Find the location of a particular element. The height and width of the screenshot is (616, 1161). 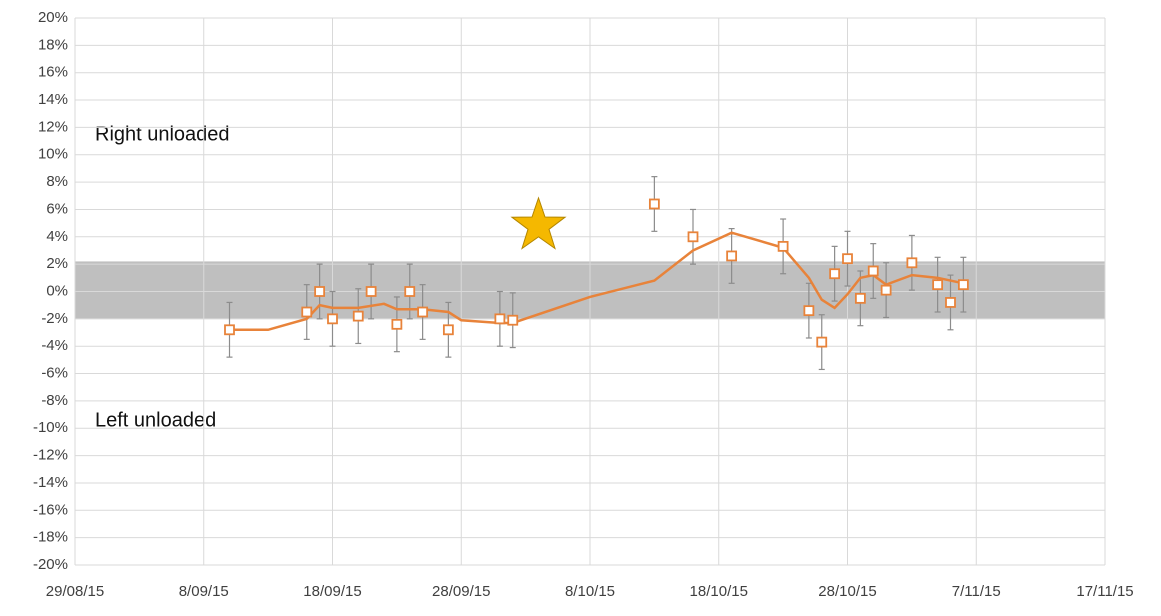

y-tick-label: 8% is located at coordinates (57, 181).